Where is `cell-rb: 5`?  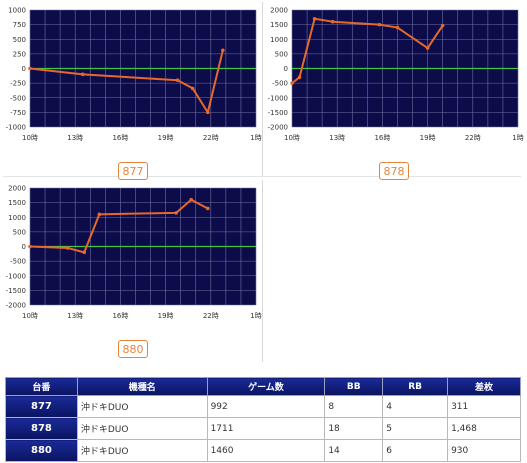
cell-rb: 5 is located at coordinates (415, 428).